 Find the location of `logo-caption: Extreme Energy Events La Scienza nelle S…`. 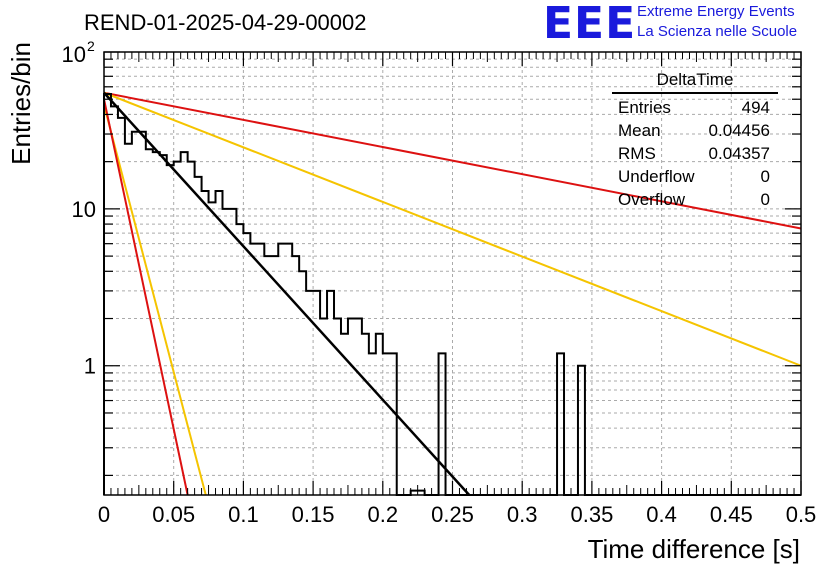

logo-caption: Extreme Energy Events La Scienza nelle S… is located at coordinates (717, 22).